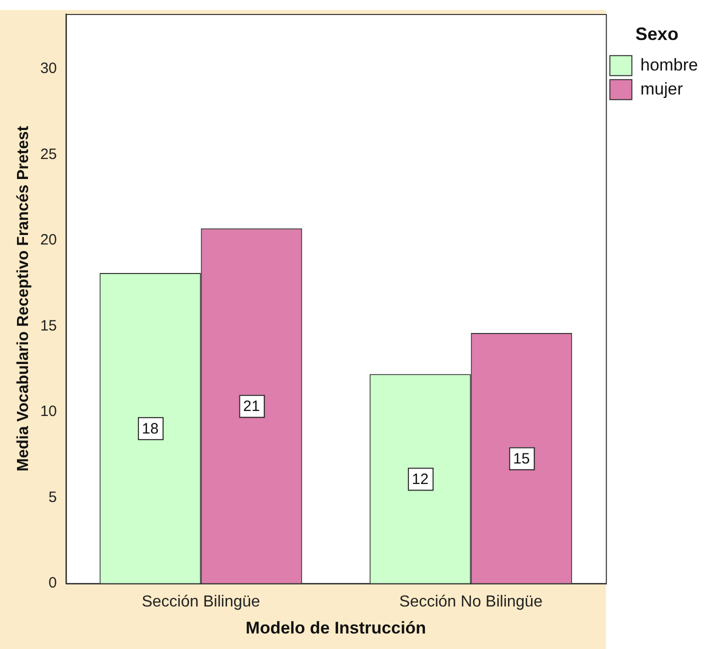 The image size is (712, 649). Describe the element at coordinates (521, 459) in the screenshot. I see `data-label: 15` at that location.